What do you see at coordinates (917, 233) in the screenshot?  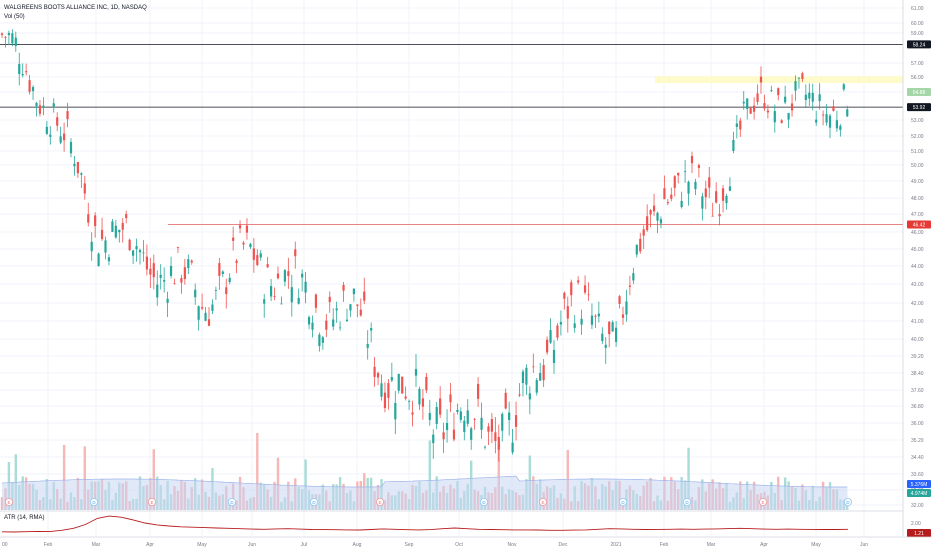 I see `price-tick-label: 46.00` at bounding box center [917, 233].